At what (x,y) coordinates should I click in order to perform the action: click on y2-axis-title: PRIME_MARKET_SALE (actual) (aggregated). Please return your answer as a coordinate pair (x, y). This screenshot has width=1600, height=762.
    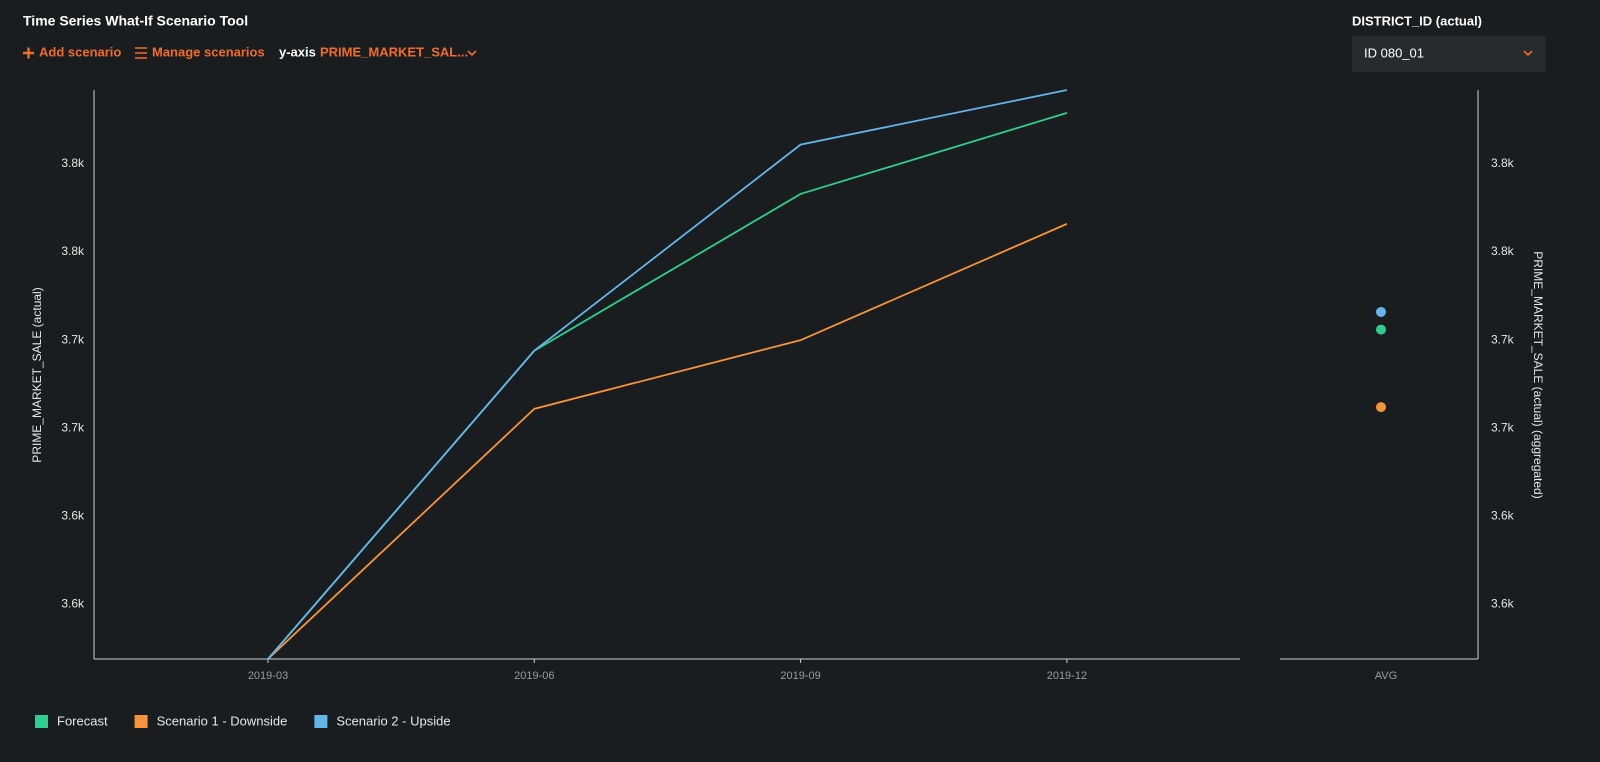
    Looking at the image, I should click on (1538, 374).